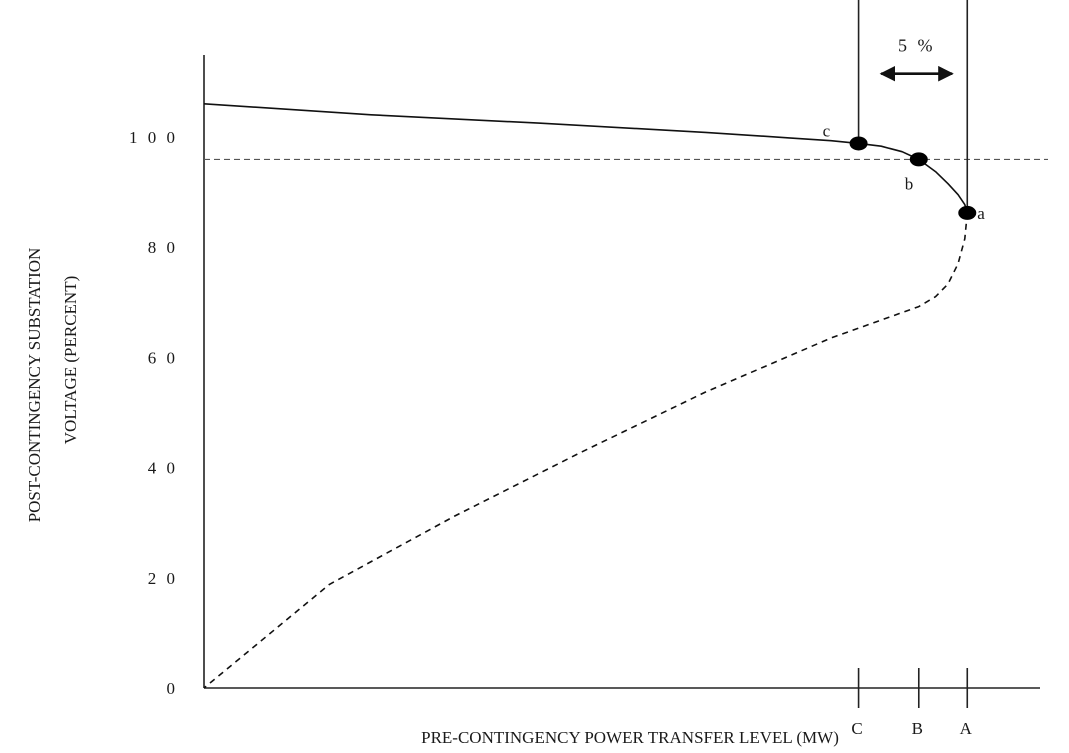 The image size is (1069, 753). What do you see at coordinates (858, 728) in the screenshot?
I see `x-tick-label: C` at bounding box center [858, 728].